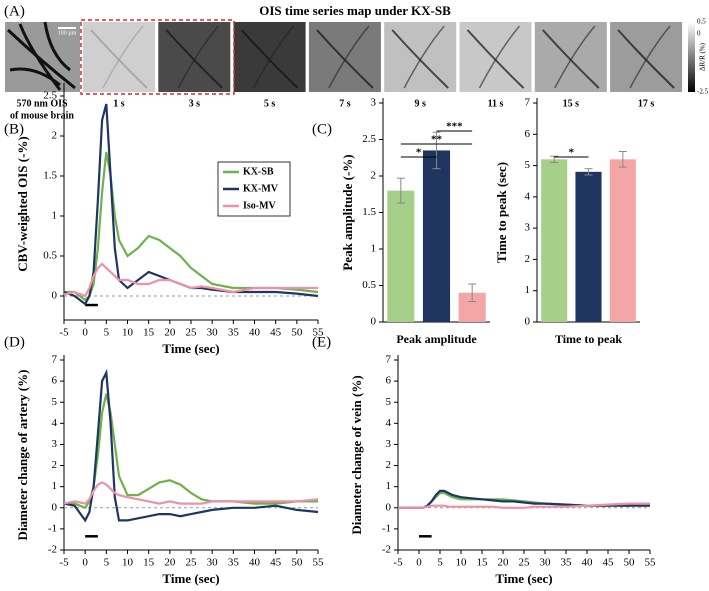  Describe the element at coordinates (419, 153) in the screenshot. I see `significance-label: *` at that location.